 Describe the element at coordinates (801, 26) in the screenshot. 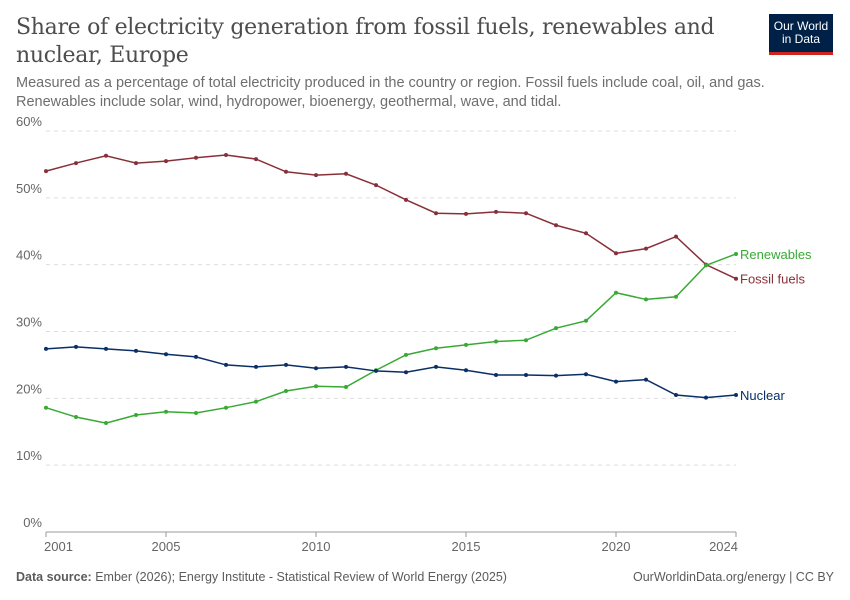

I see `logo-line-1: Our World` at that location.